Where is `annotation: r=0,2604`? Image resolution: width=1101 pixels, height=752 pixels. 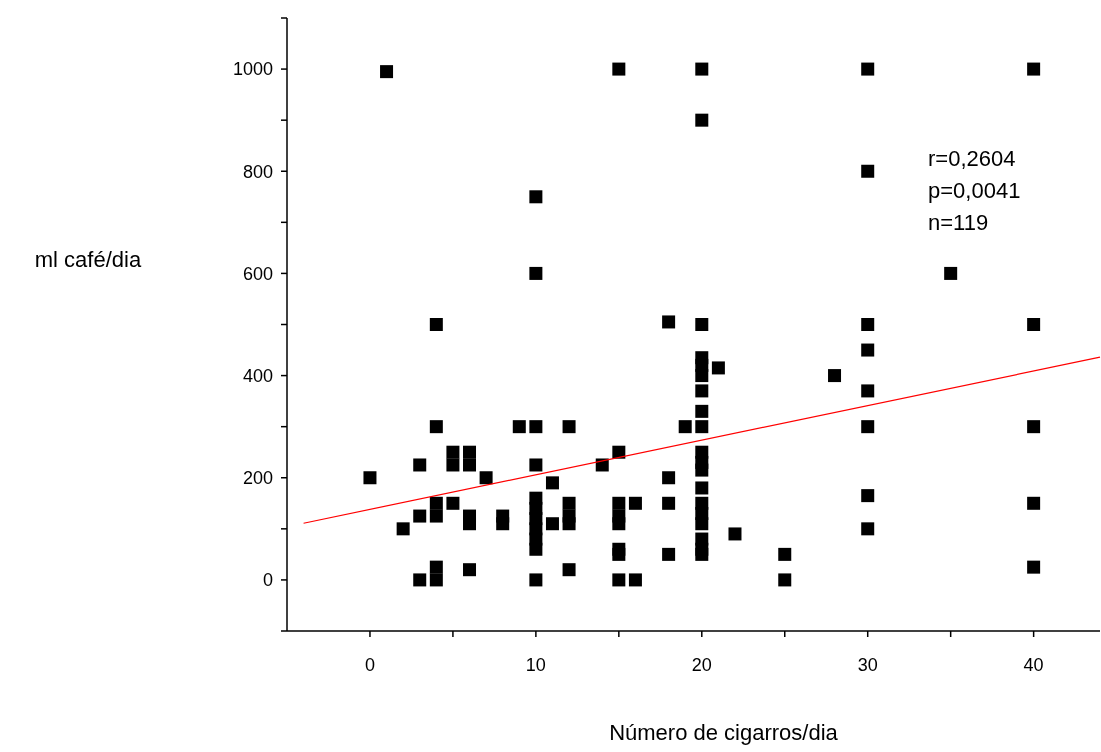 annotation: r=0,2604 is located at coordinates (972, 158).